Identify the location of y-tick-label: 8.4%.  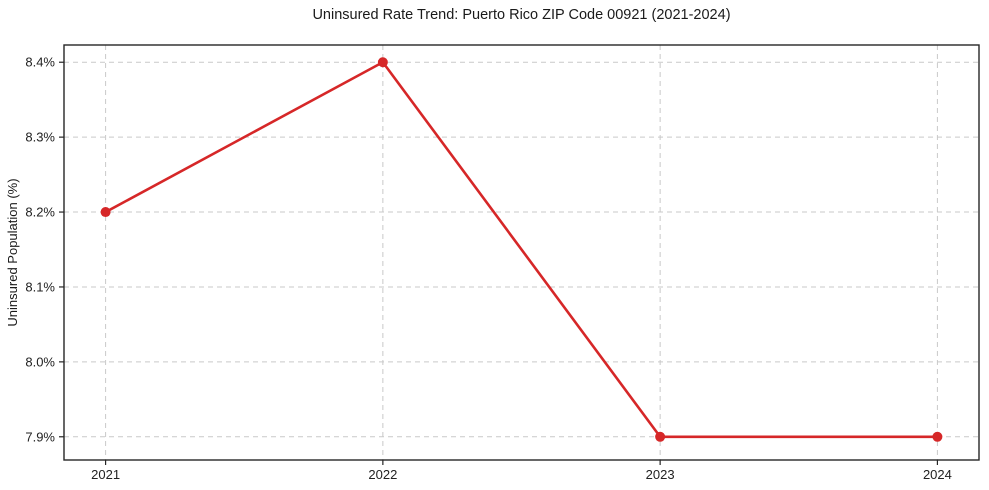
(40, 62).